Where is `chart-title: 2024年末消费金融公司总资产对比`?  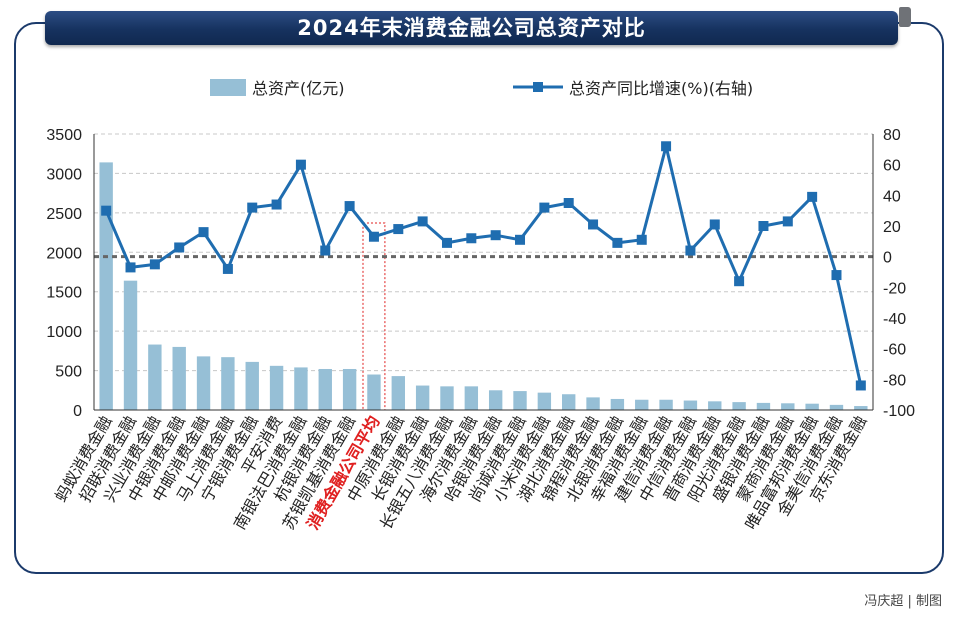
chart-title: 2024年末消费金融公司总资产对比 is located at coordinates (471, 28).